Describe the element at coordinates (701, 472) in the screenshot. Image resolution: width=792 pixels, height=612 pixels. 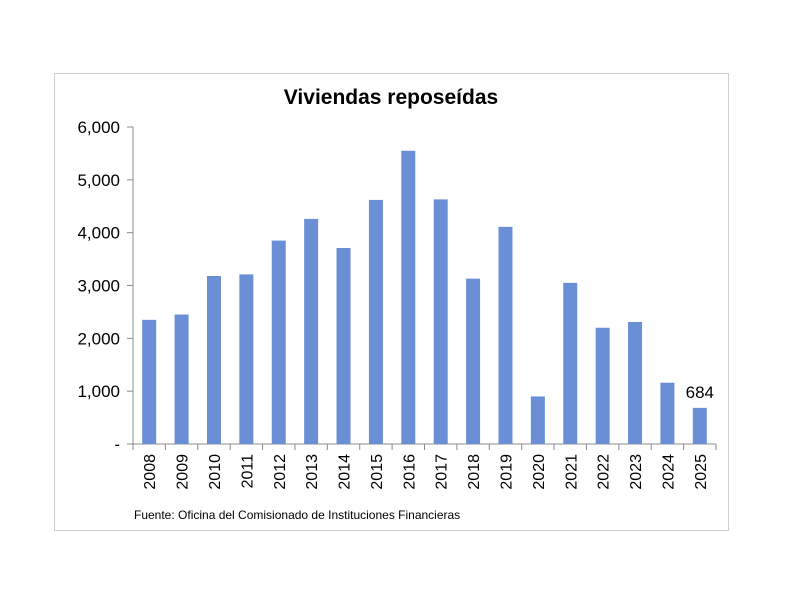
I see `x-tick-label: 2025` at that location.